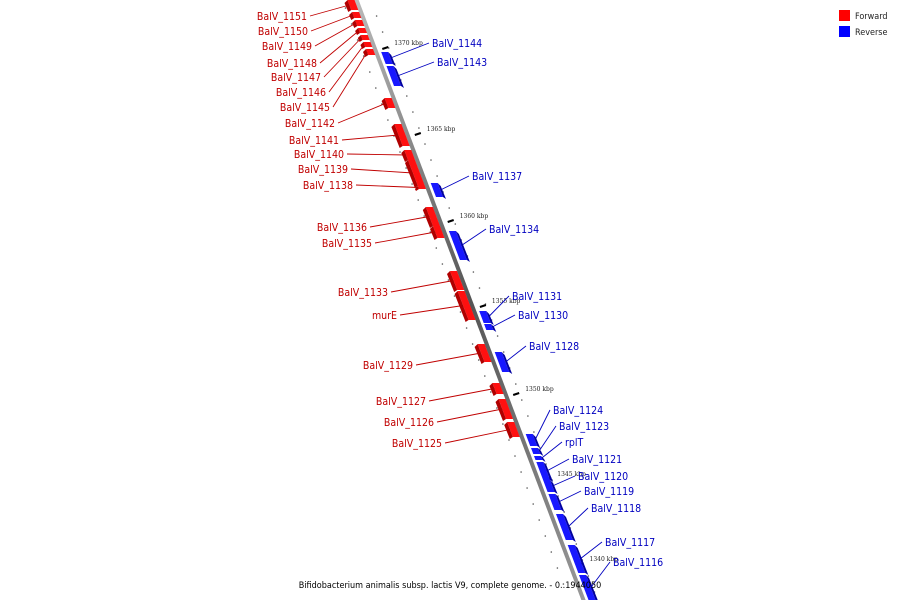 This screenshot has height=600, width=900. Describe the element at coordinates (409, 423) in the screenshot. I see `gene-label: BalV_1126` at that location.